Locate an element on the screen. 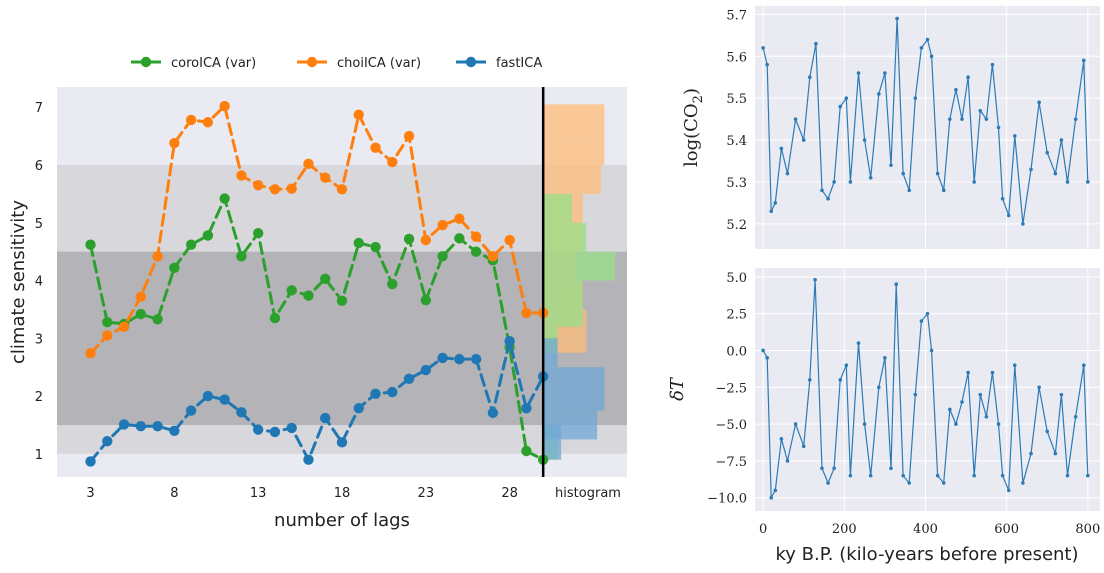 This screenshot has height=573, width=1104. x-tick-labels: 0 200 400 600 800 is located at coordinates (929, 529).